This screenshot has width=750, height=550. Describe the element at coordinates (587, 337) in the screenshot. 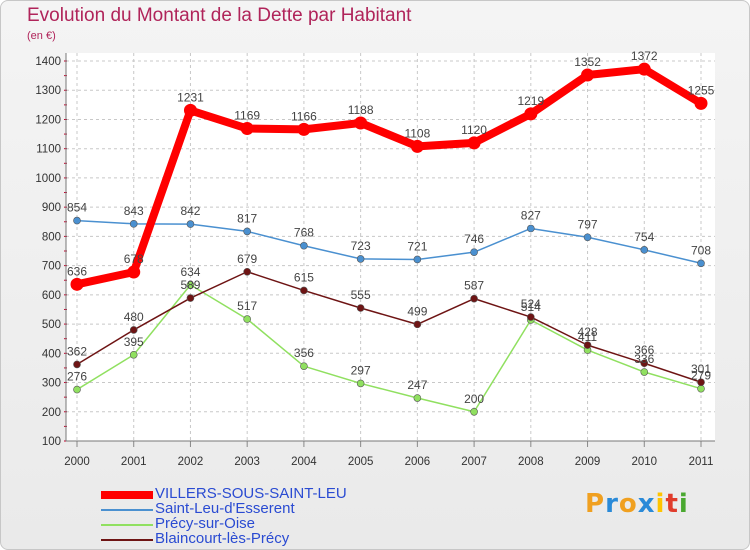

I see `data-label-pr-cy-sur-oise: 411` at that location.